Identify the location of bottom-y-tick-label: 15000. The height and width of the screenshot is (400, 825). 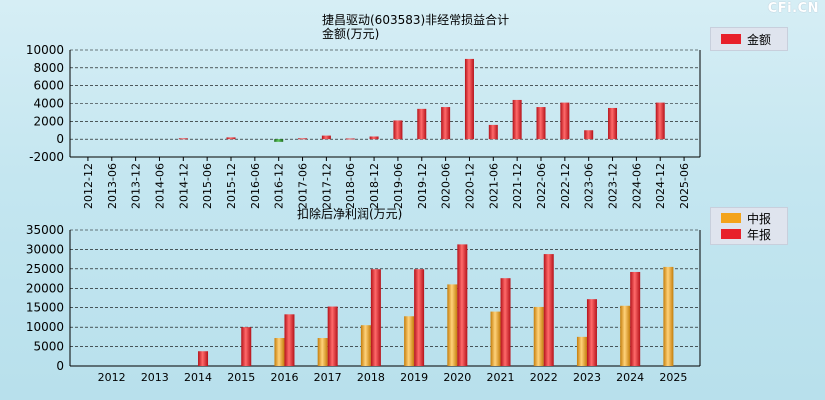
(45, 308).